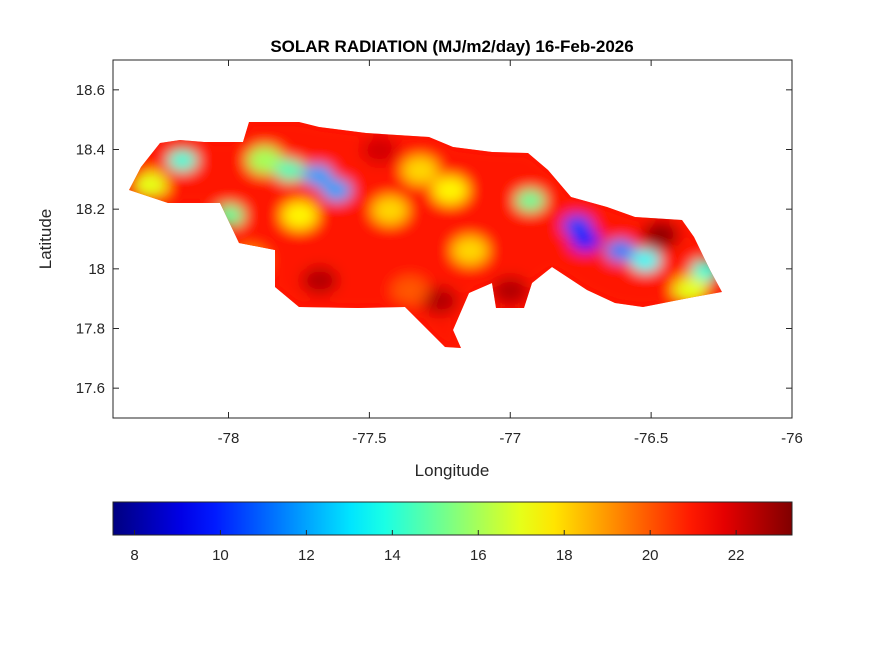 This screenshot has width=875, height=656. Describe the element at coordinates (229, 438) in the screenshot. I see `x-tick-label: -78` at that location.